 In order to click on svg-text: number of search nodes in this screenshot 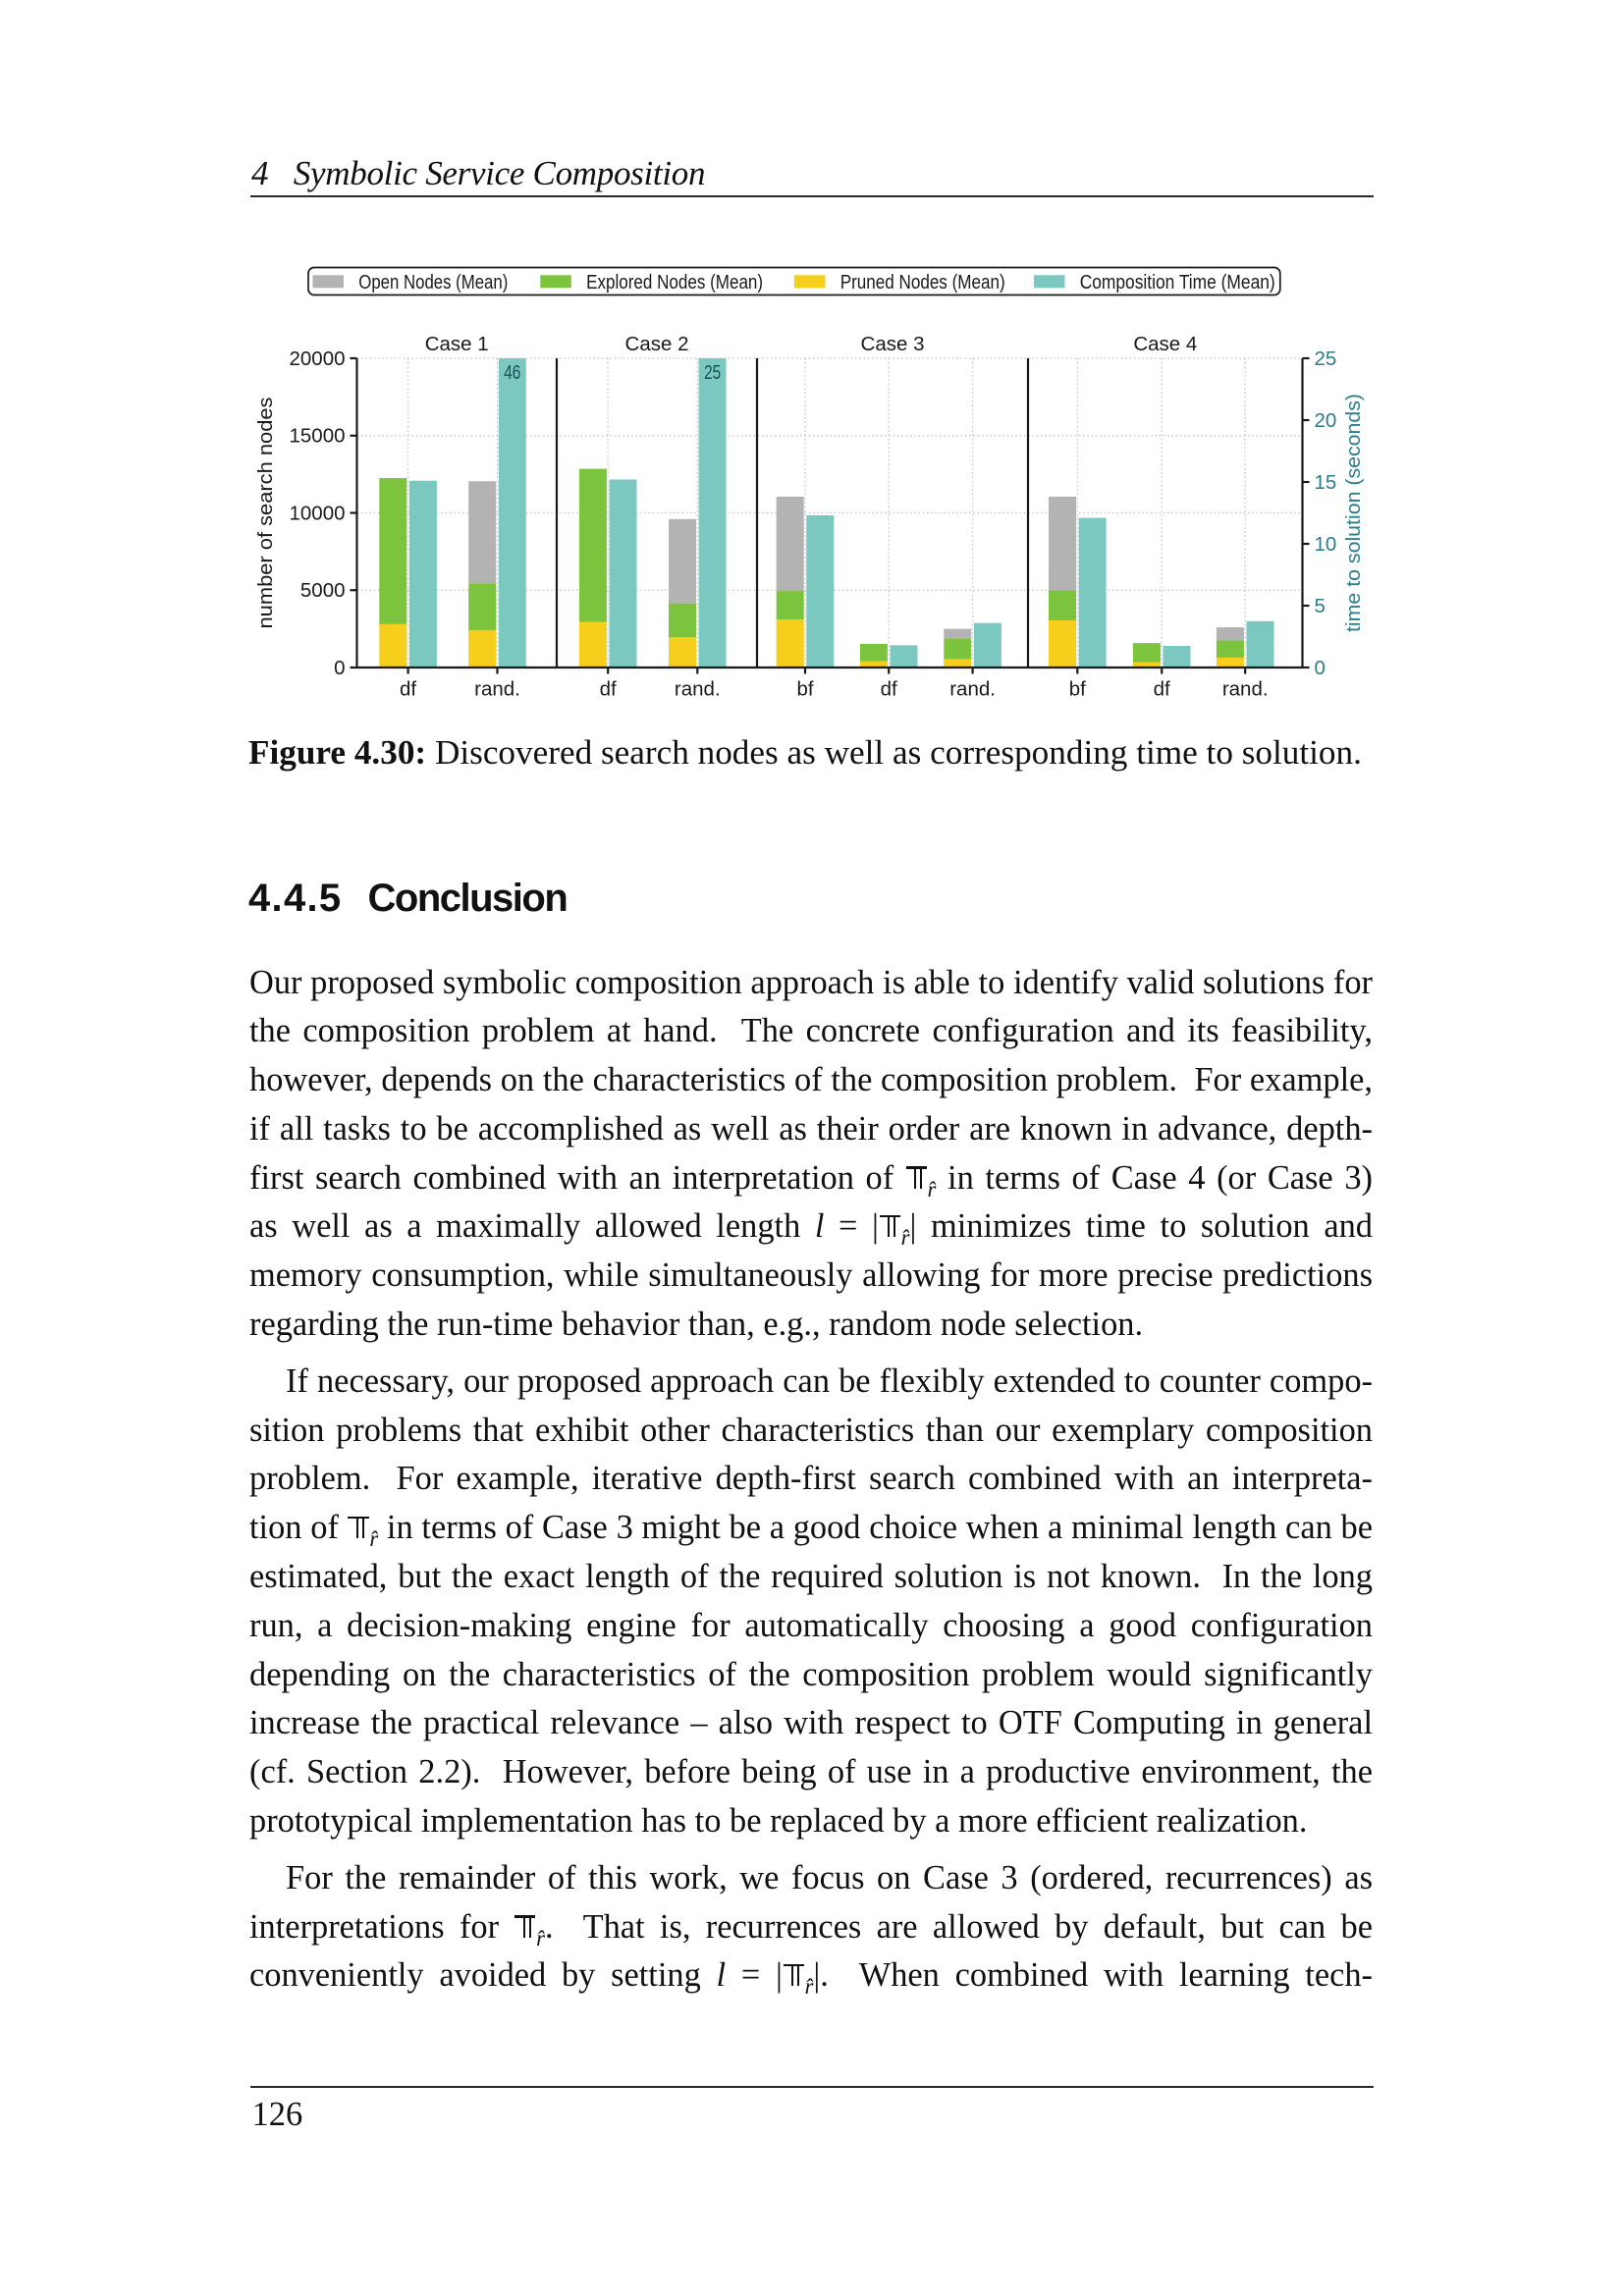, I will do `click(265, 513)`.